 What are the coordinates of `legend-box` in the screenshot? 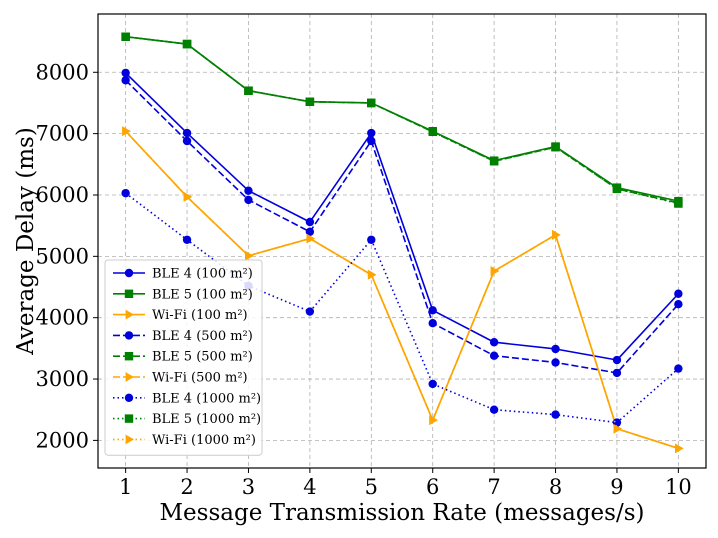 It's located at (183, 357).